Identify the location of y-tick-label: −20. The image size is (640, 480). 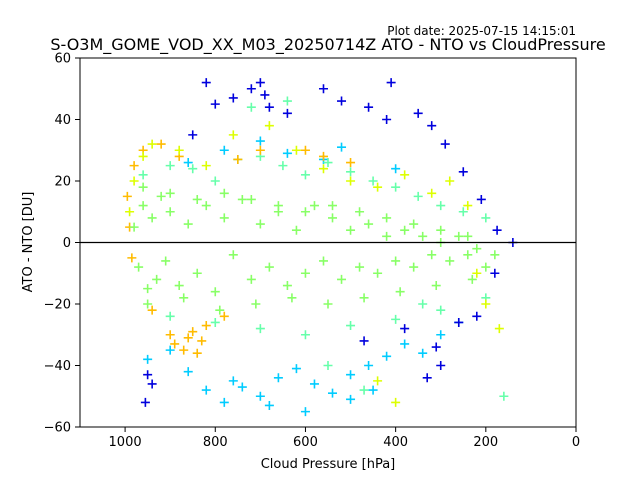
(57, 305).